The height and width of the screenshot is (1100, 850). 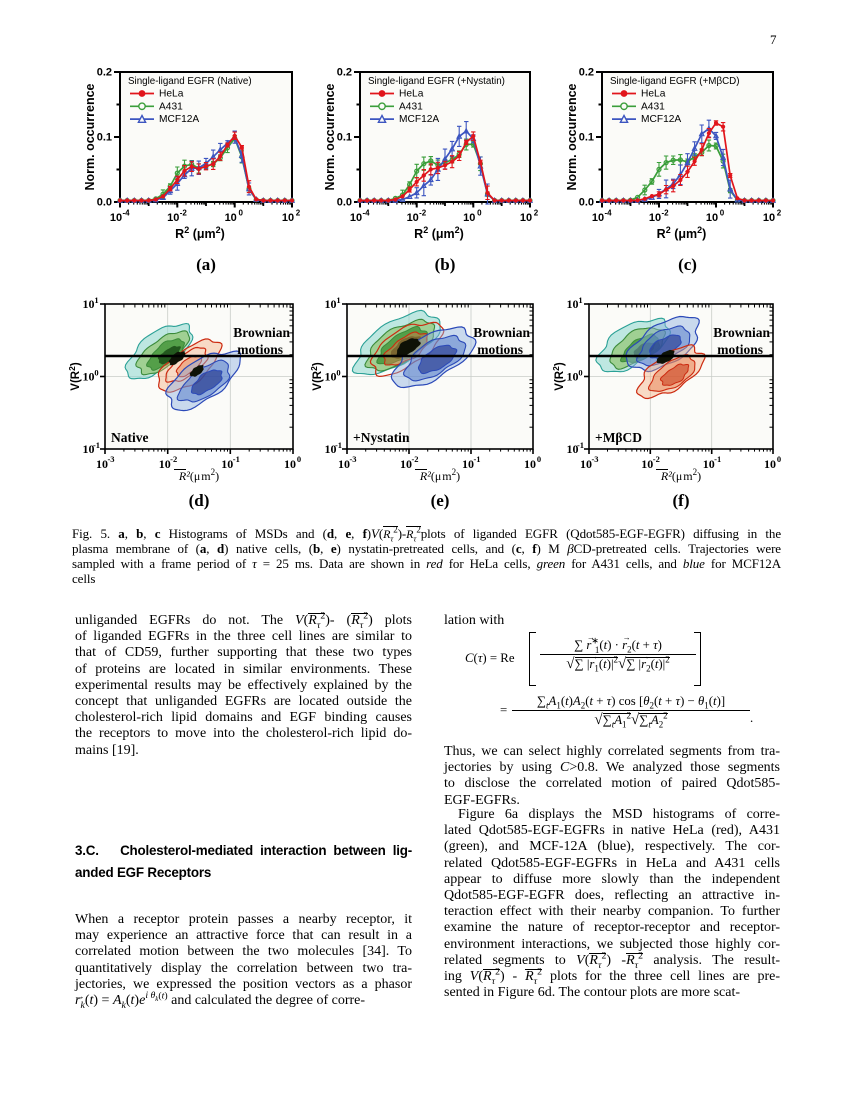 What do you see at coordinates (130, 437) in the screenshot?
I see `svg-text: Native` at bounding box center [130, 437].